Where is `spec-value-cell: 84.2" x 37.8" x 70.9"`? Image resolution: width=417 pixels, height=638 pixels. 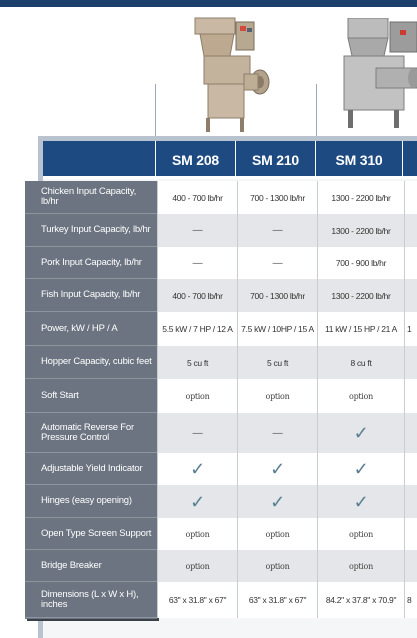 spec-value-cell: 84.2" x 37.8" x 70.9" is located at coordinates (360, 600).